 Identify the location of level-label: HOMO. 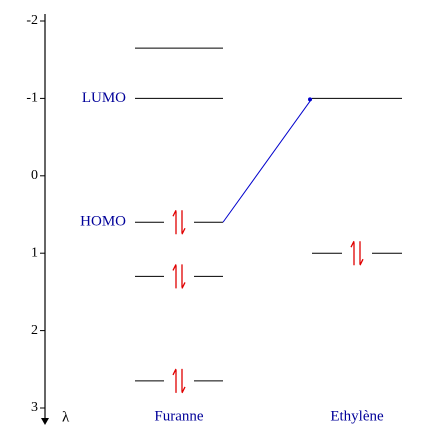
(103, 222).